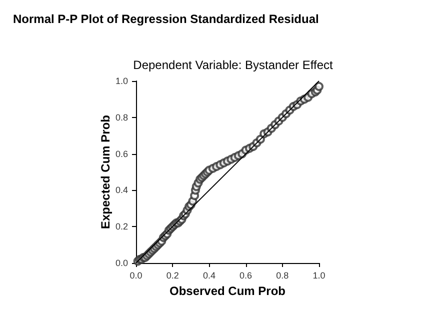  I want to click on x-tick-label: 0.2, so click(172, 275).